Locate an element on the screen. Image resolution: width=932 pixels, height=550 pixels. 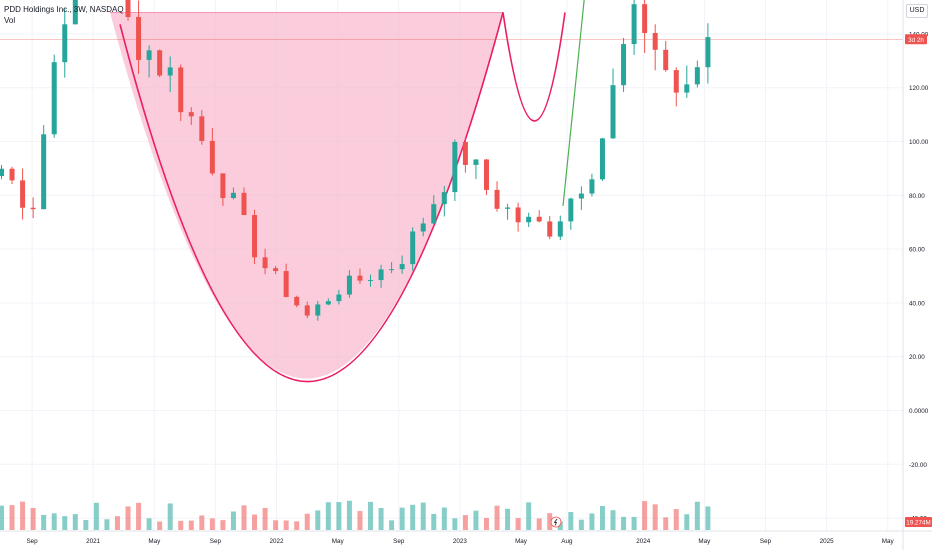
y-axis-panel is located at coordinates (917, 275).